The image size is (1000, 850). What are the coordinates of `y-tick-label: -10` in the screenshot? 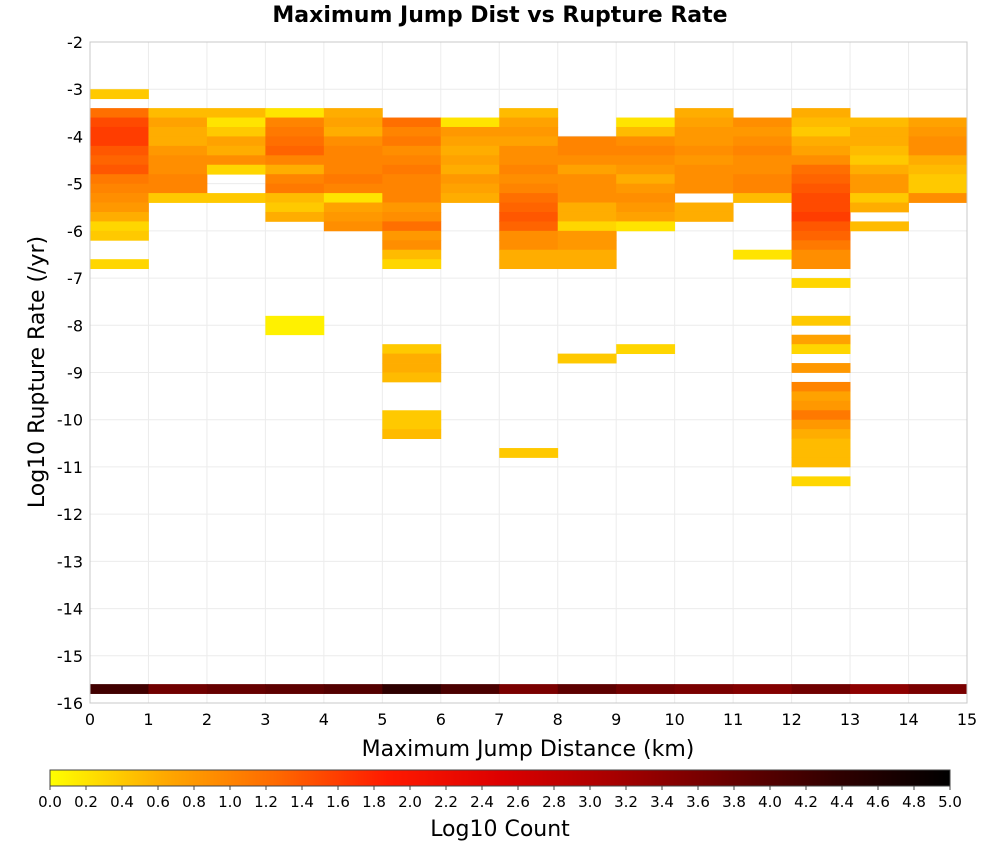 It's located at (70, 420).